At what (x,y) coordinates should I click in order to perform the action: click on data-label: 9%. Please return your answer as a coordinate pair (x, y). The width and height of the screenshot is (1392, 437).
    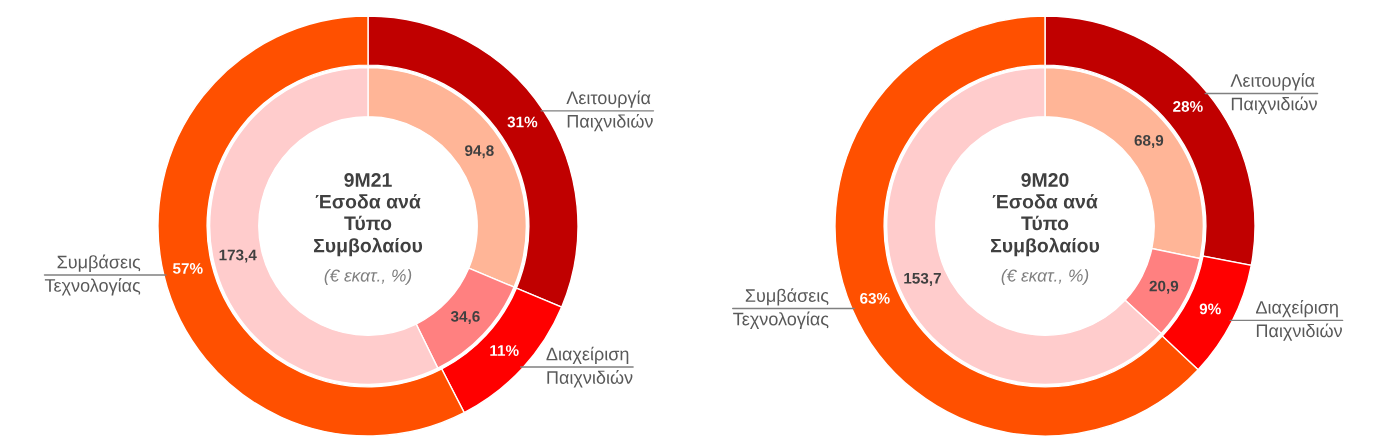
    Looking at the image, I should click on (1210, 309).